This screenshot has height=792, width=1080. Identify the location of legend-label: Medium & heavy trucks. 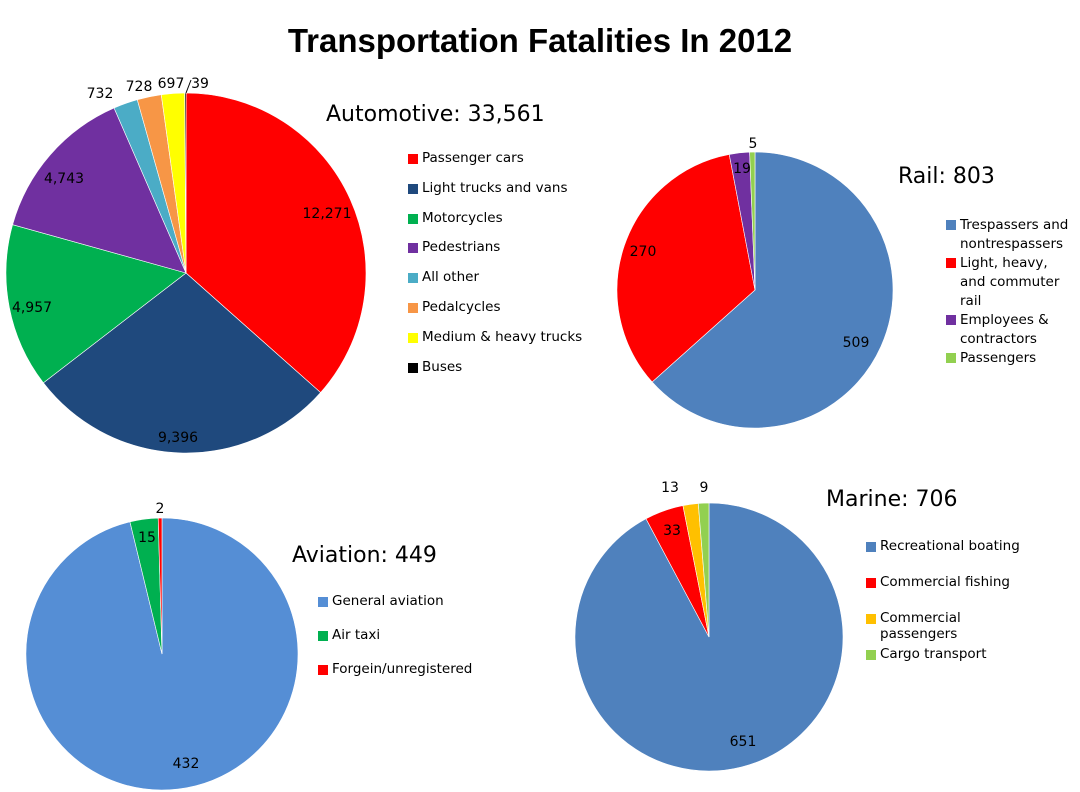
(502, 336).